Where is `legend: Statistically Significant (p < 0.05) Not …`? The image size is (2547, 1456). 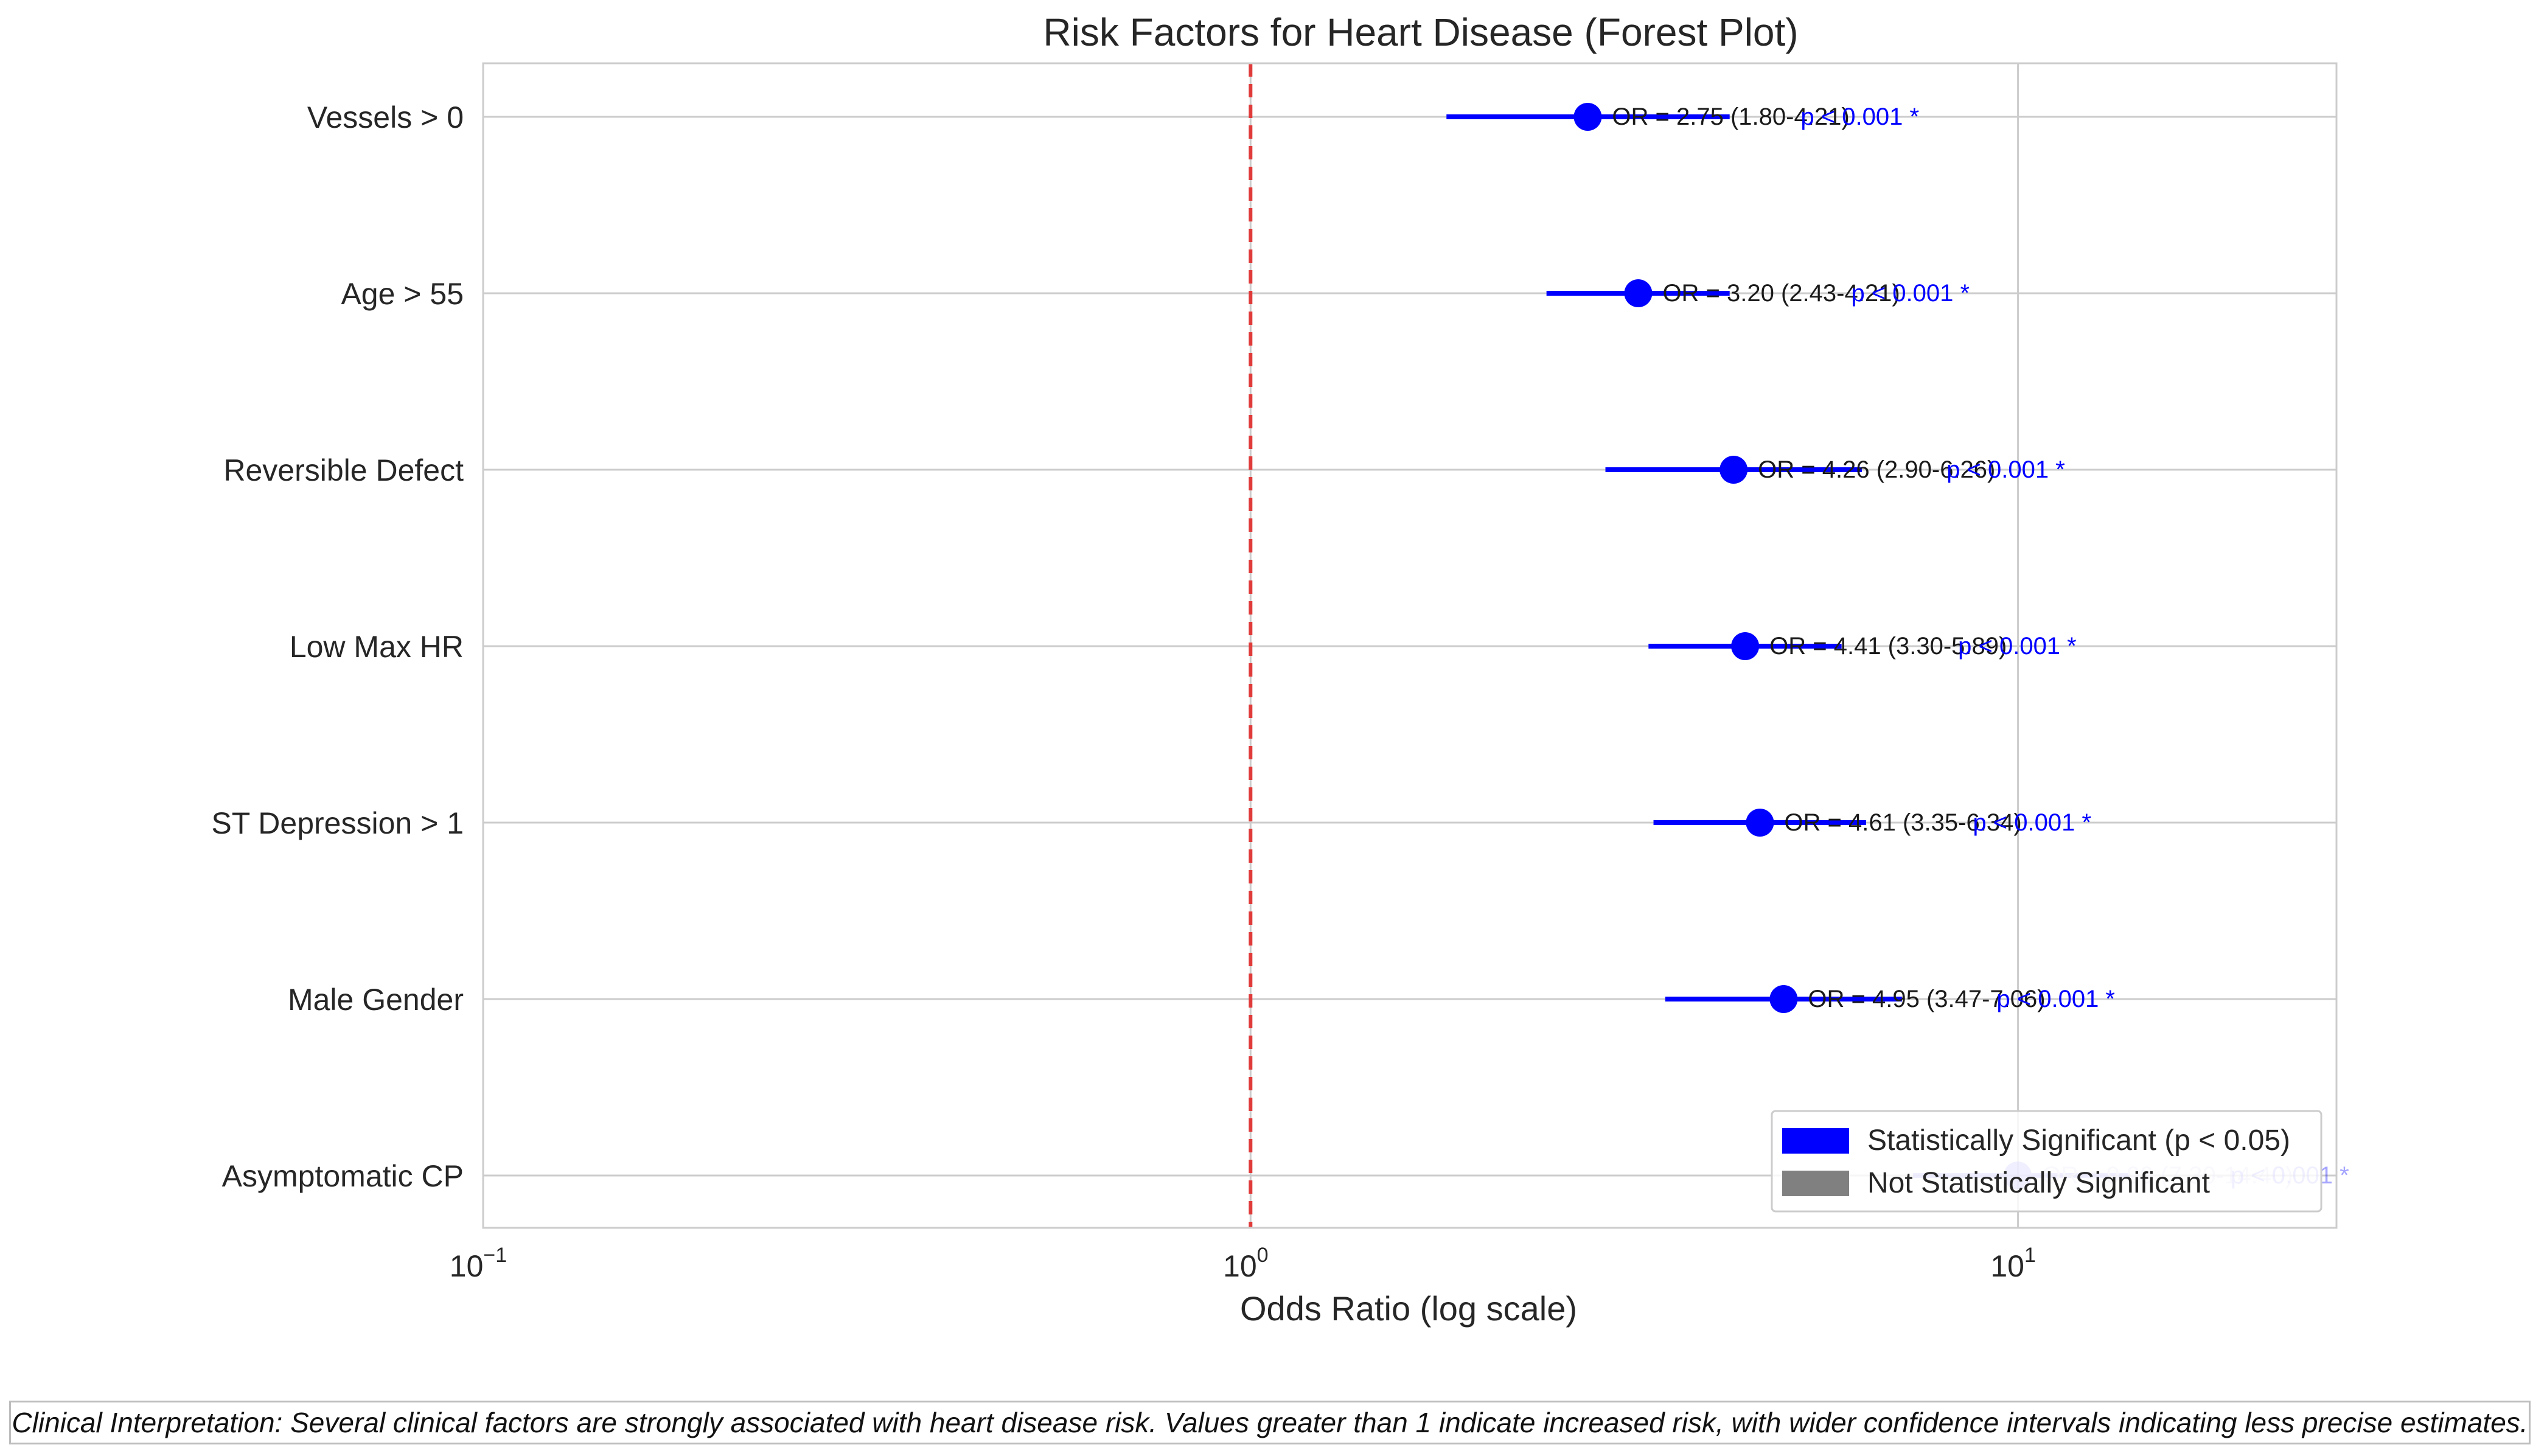
legend: Statistically Significant (p < 0.05) Not … is located at coordinates (2047, 1161).